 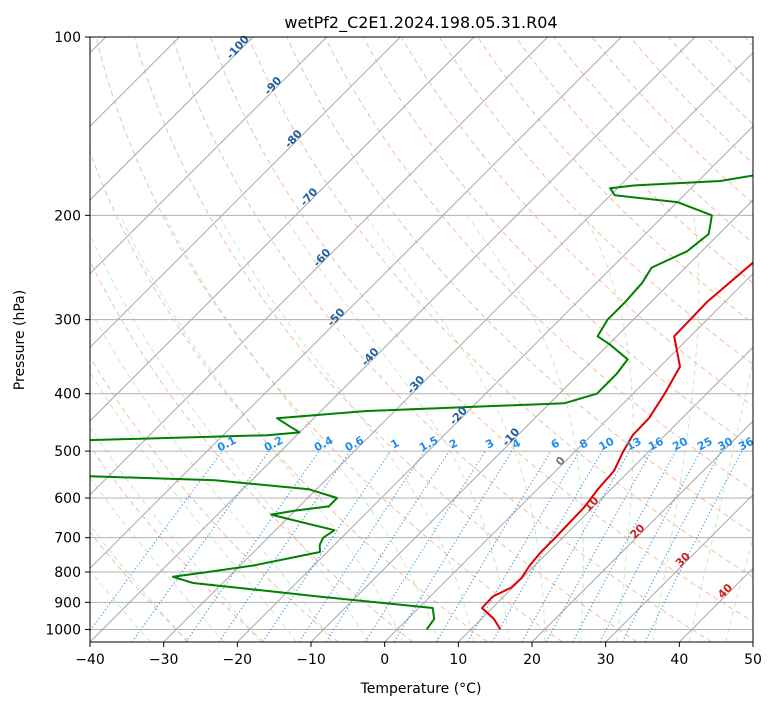 What do you see at coordinates (607, 444) in the screenshot?
I see `mixing-ratio-label: 10` at bounding box center [607, 444].